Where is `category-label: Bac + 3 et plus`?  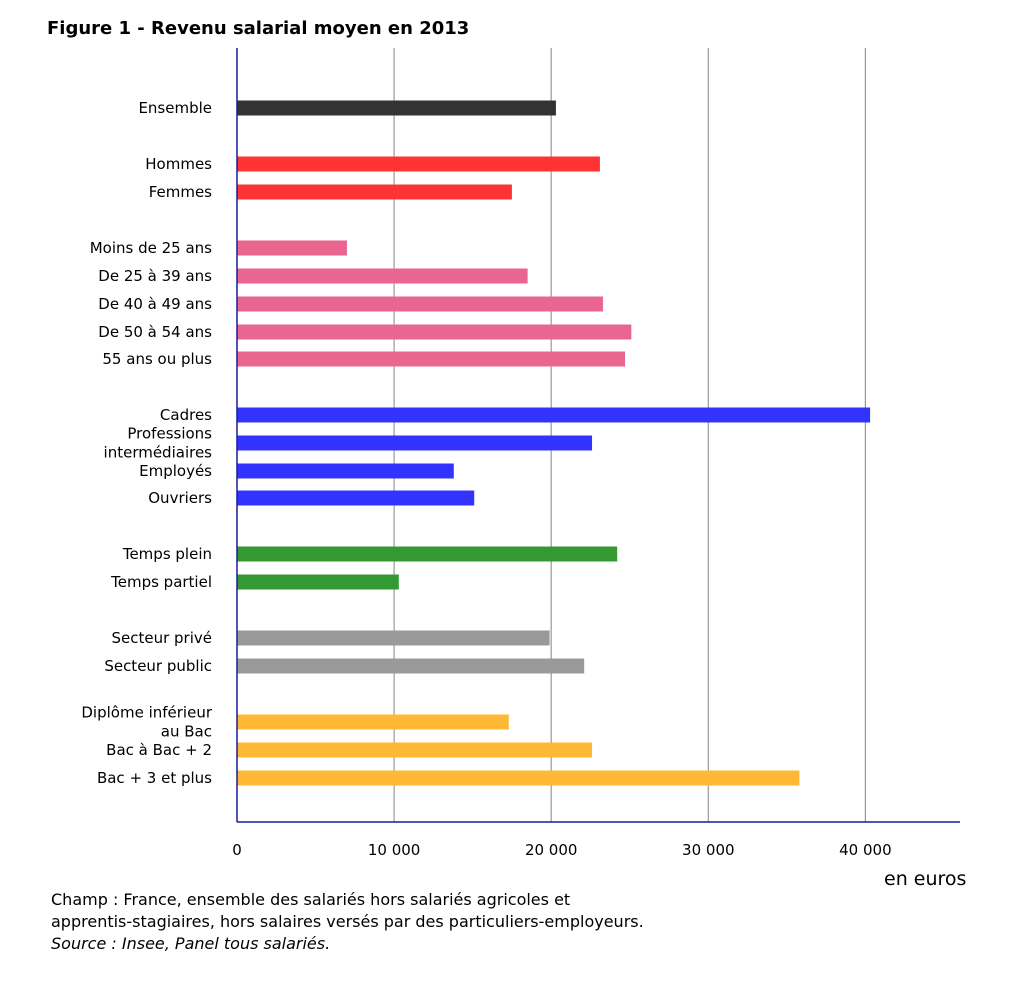 category-label: Bac + 3 et plus is located at coordinates (154, 778).